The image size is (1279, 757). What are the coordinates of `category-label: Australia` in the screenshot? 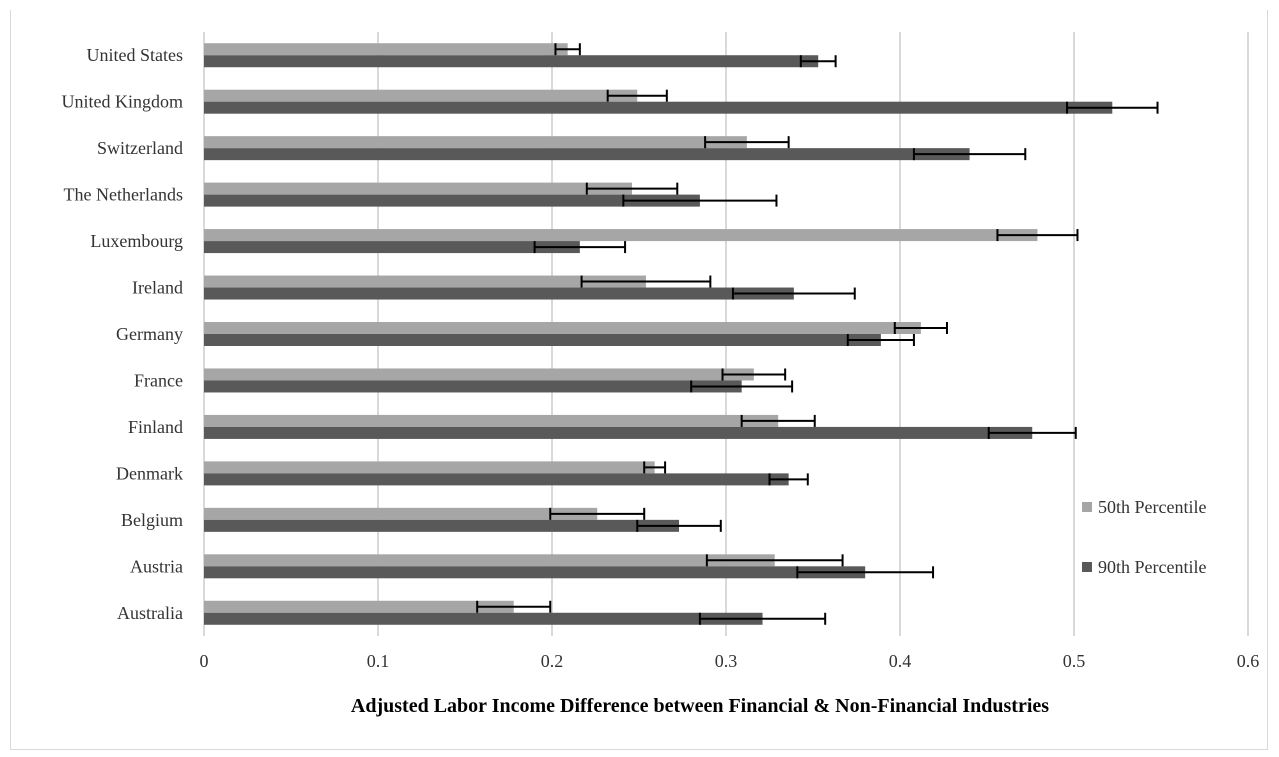 It's located at (150, 613).